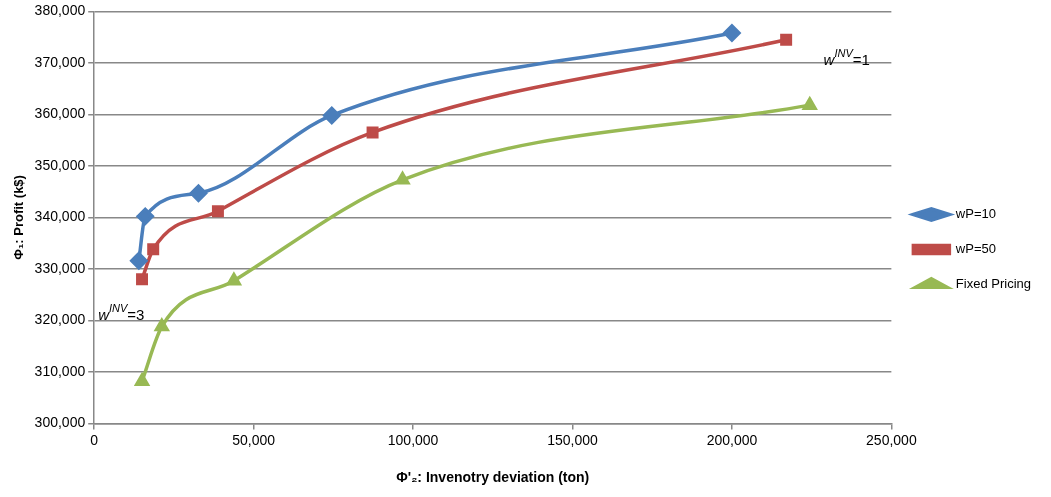 Image resolution: width=1051 pixels, height=497 pixels. What do you see at coordinates (993, 284) in the screenshot?
I see `legend-label: Fixed Pricing` at bounding box center [993, 284].